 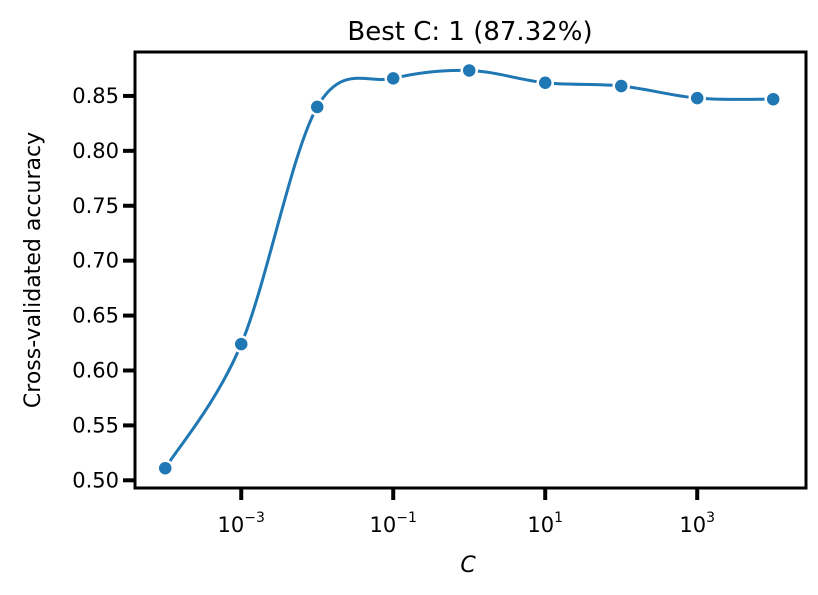 What do you see at coordinates (95, 151) in the screenshot?
I see `y-tick-label: 0.80` at bounding box center [95, 151].